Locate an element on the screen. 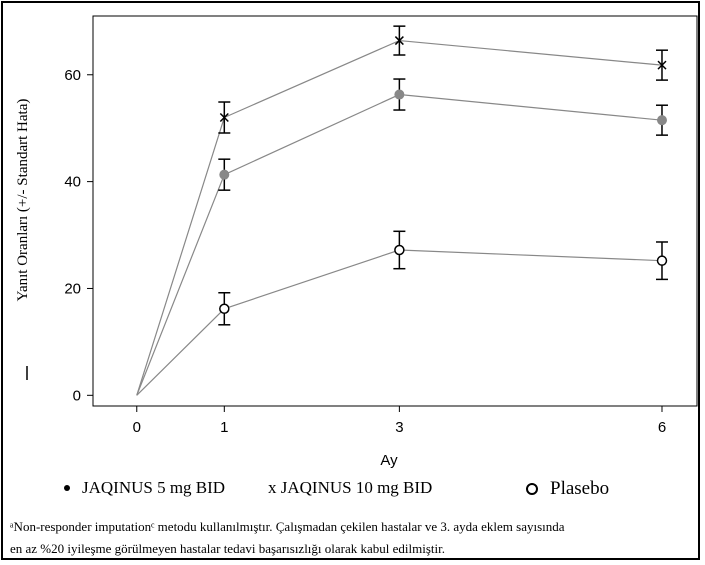 Image resolution: width=705 pixels, height=565 pixels. open-circle-marker-icon is located at coordinates (532, 489).